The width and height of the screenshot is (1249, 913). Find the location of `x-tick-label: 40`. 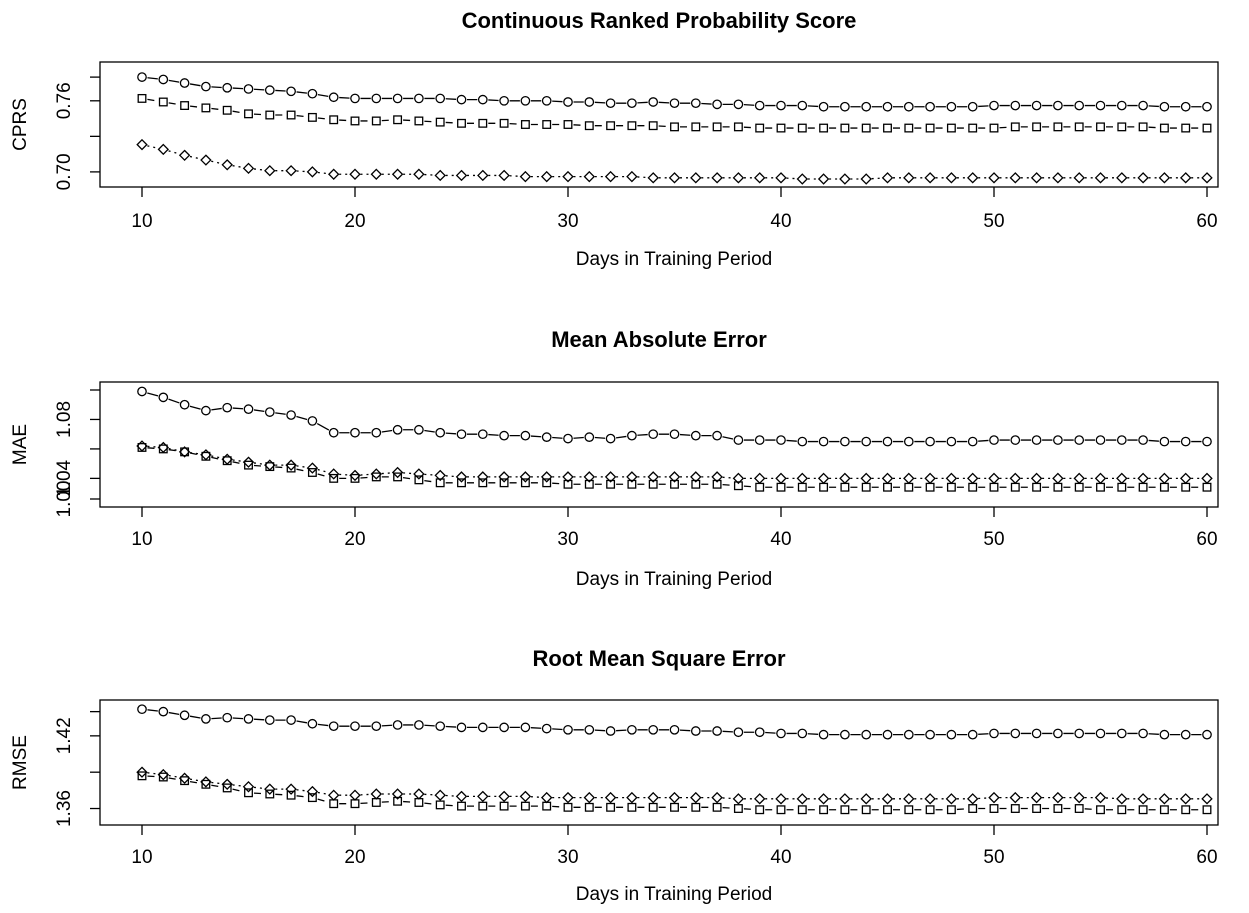

x-tick-label: 40 is located at coordinates (780, 857).